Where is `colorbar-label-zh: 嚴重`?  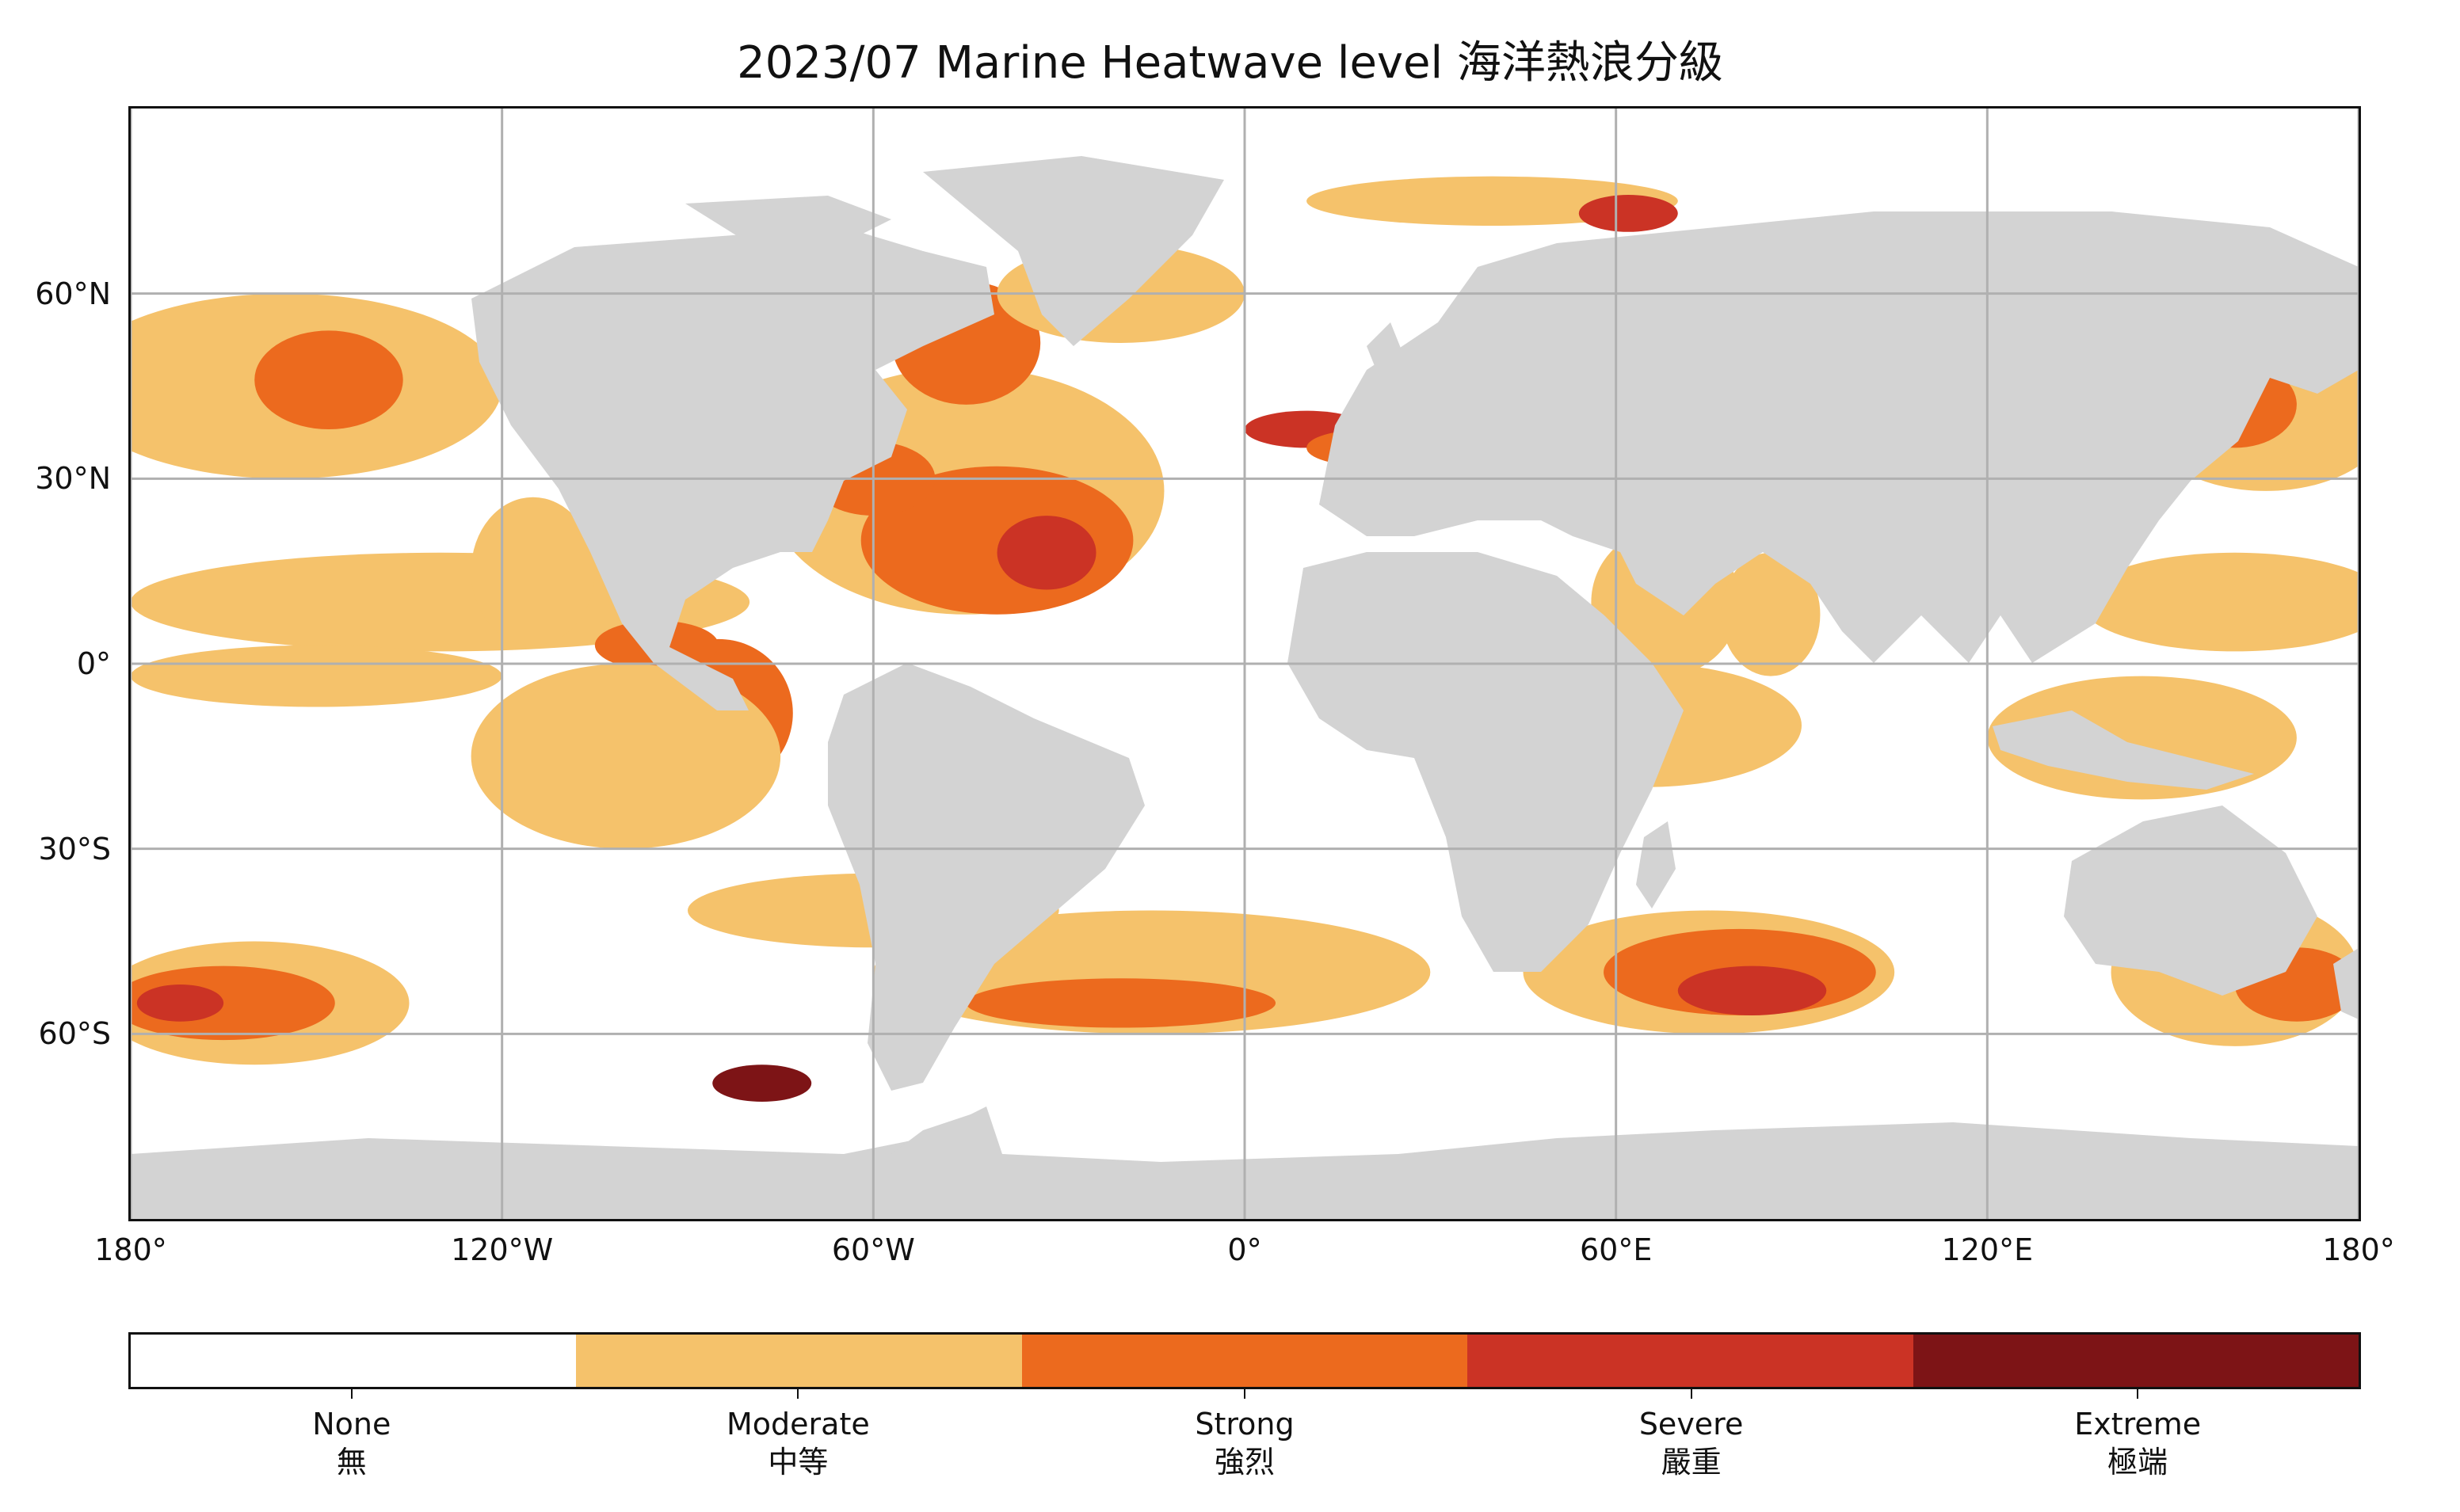 colorbar-label-zh: 嚴重 is located at coordinates (1691, 1462).